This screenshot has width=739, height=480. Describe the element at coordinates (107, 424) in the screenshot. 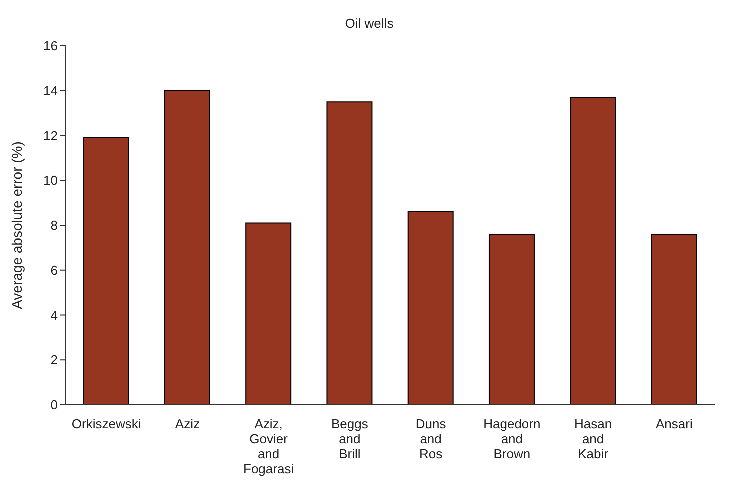

I see `x-tick-label: Orkiszewski` at that location.